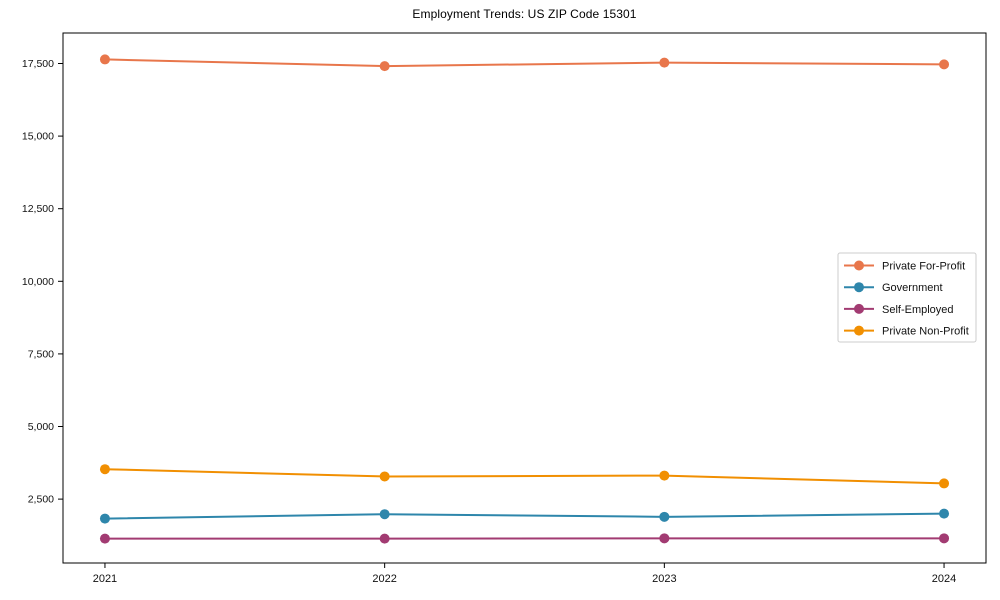 This screenshot has width=1000, height=600. I want to click on x-tick-label: 2024, so click(944, 579).